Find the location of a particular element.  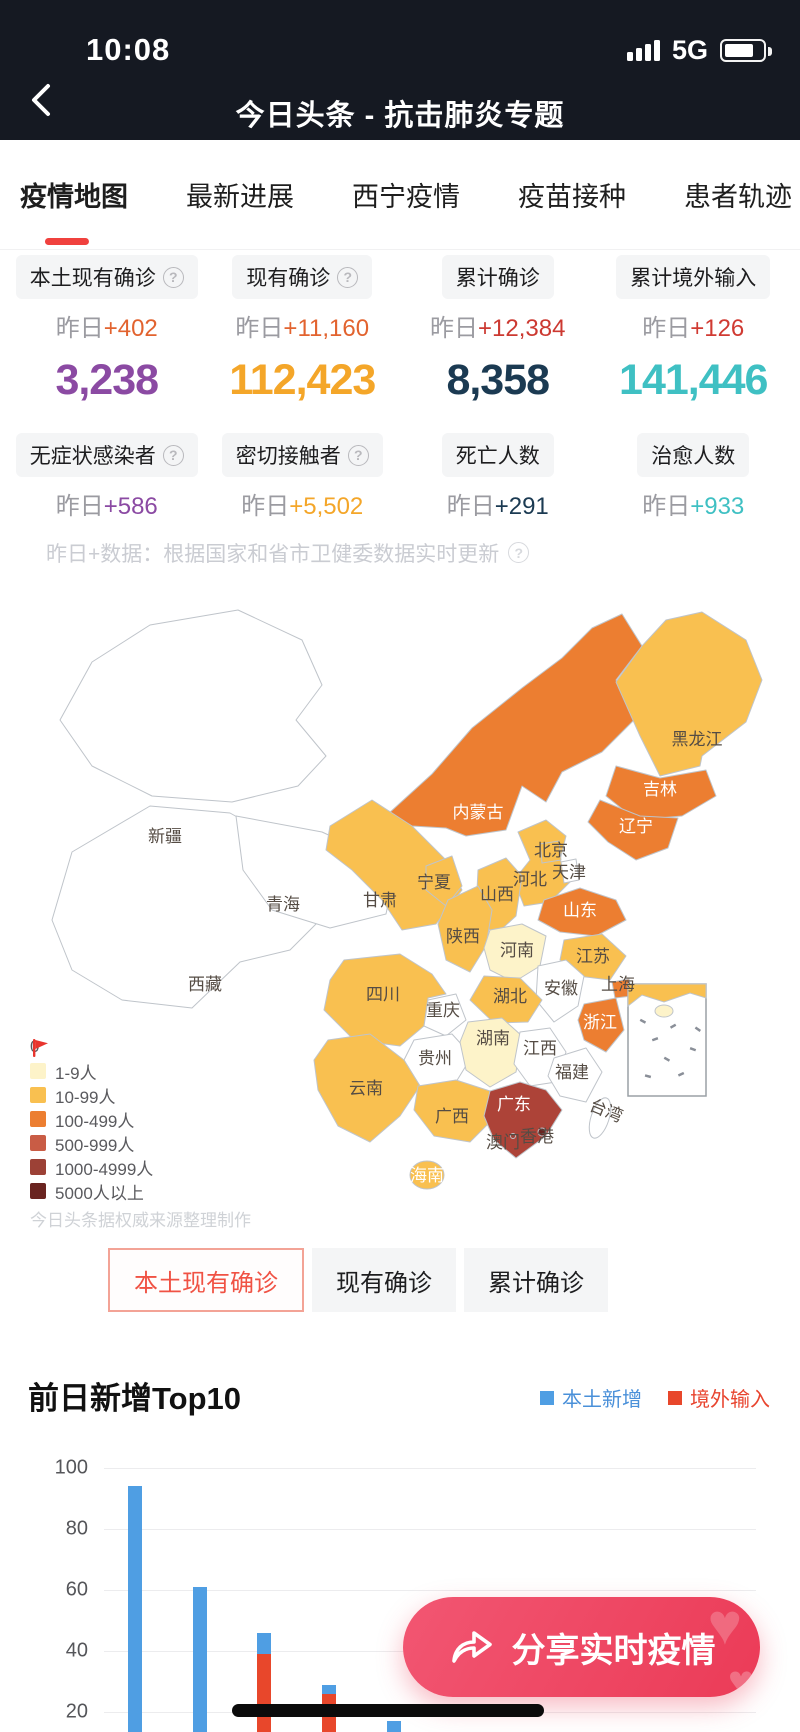

legend-label: 5000人以上 is located at coordinates (99, 1193).